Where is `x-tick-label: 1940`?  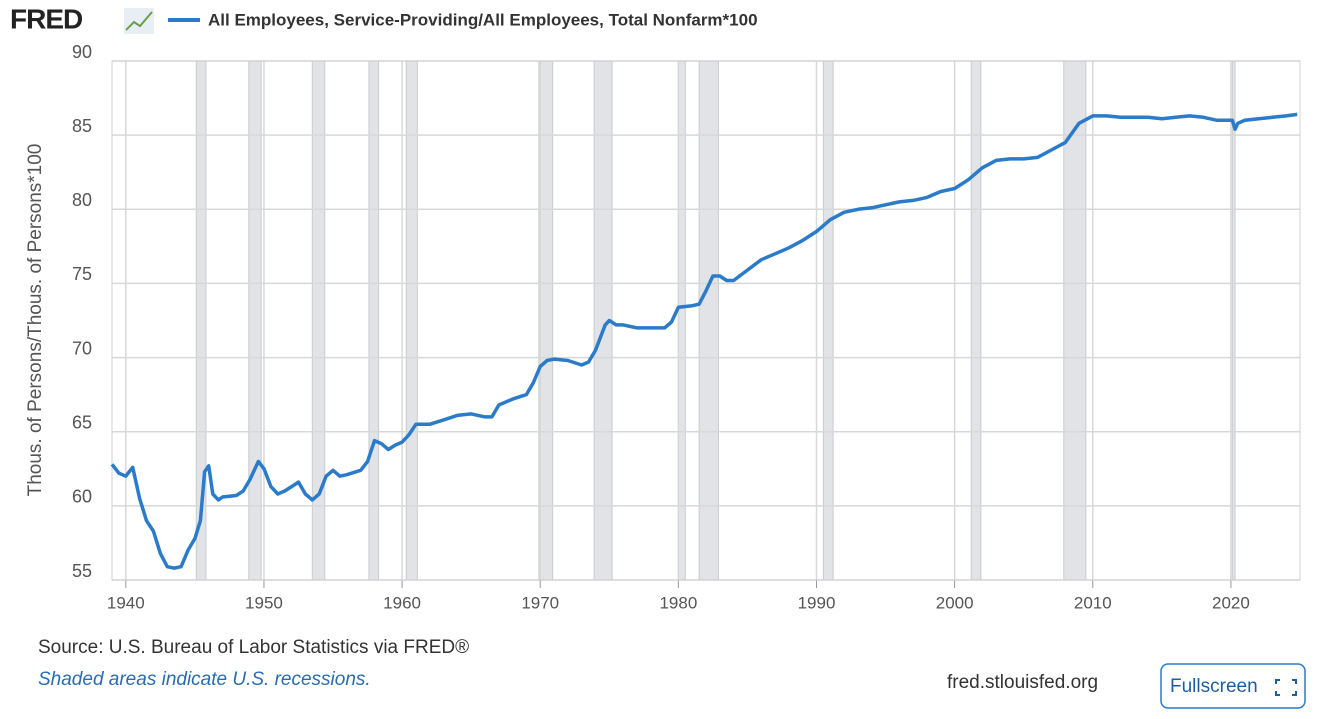 x-tick-label: 1940 is located at coordinates (126, 602).